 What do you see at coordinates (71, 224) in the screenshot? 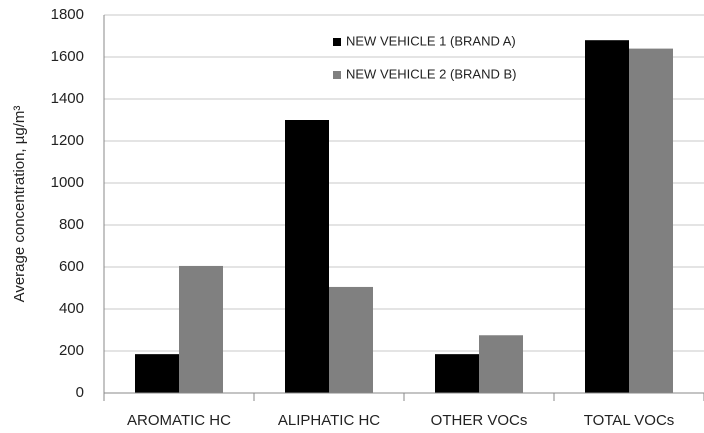
I see `y-tick-label: 800` at bounding box center [71, 224].